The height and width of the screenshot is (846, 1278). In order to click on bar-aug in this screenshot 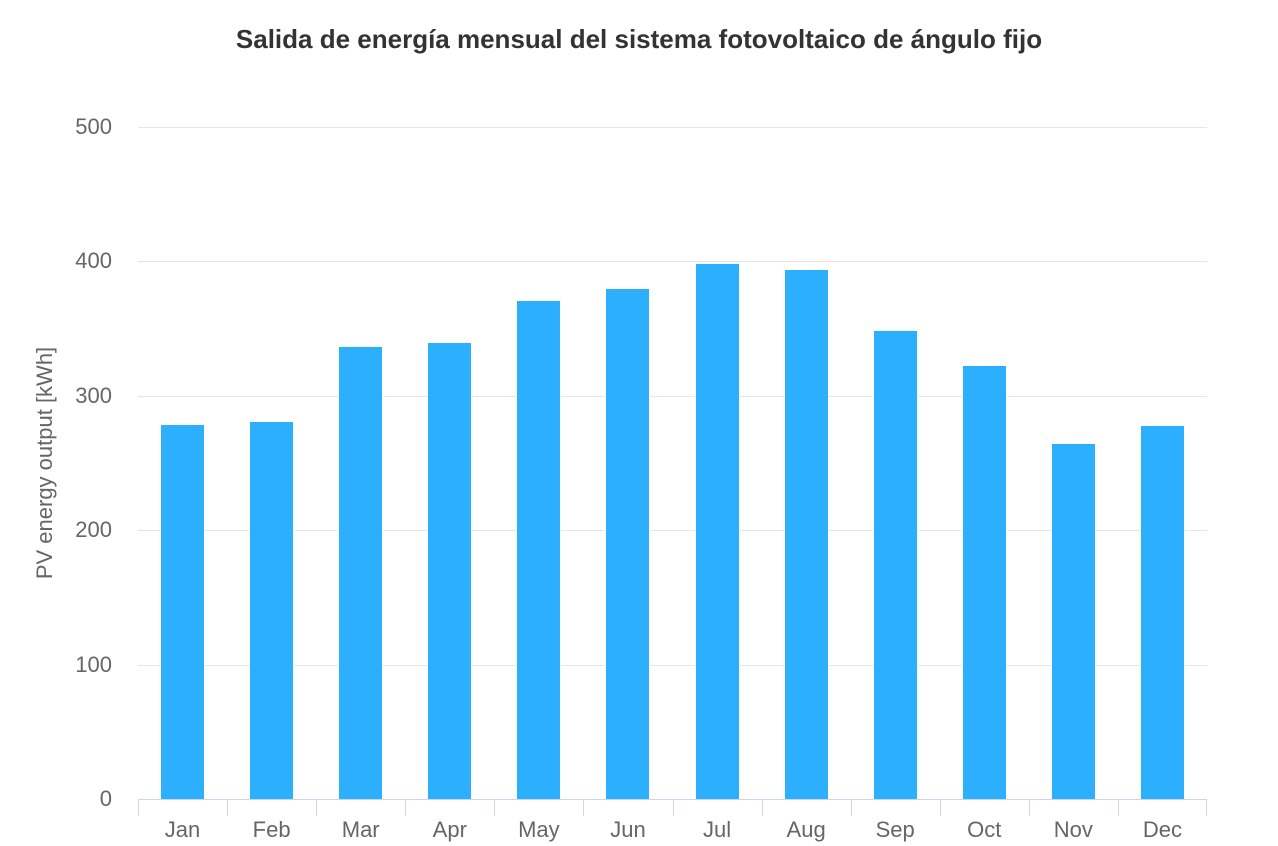, I will do `click(806, 534)`.